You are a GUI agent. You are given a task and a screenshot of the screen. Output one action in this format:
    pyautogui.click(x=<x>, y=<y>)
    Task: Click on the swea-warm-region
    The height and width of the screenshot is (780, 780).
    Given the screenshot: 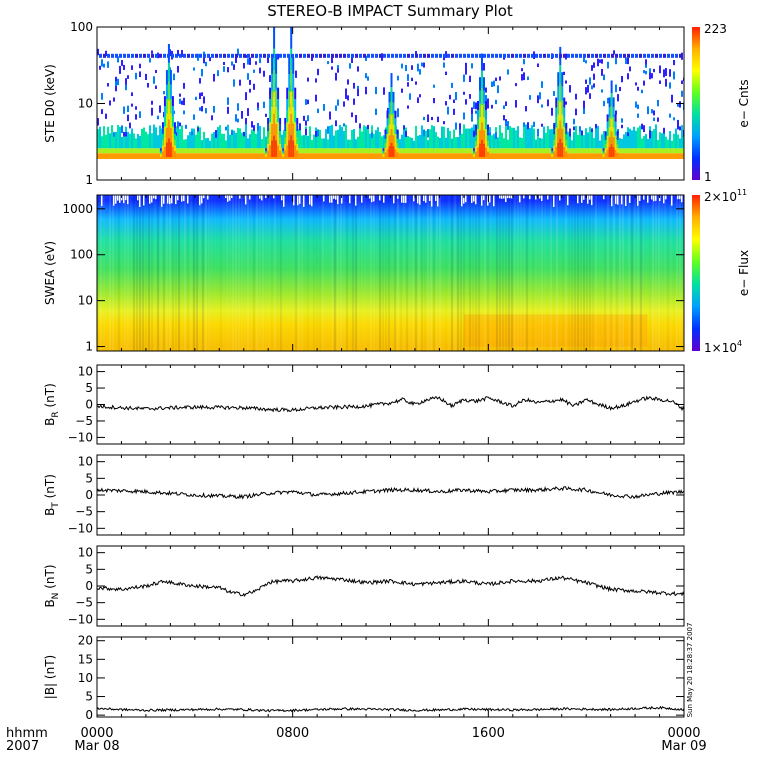 What is the action you would take?
    pyautogui.click(x=555, y=330)
    